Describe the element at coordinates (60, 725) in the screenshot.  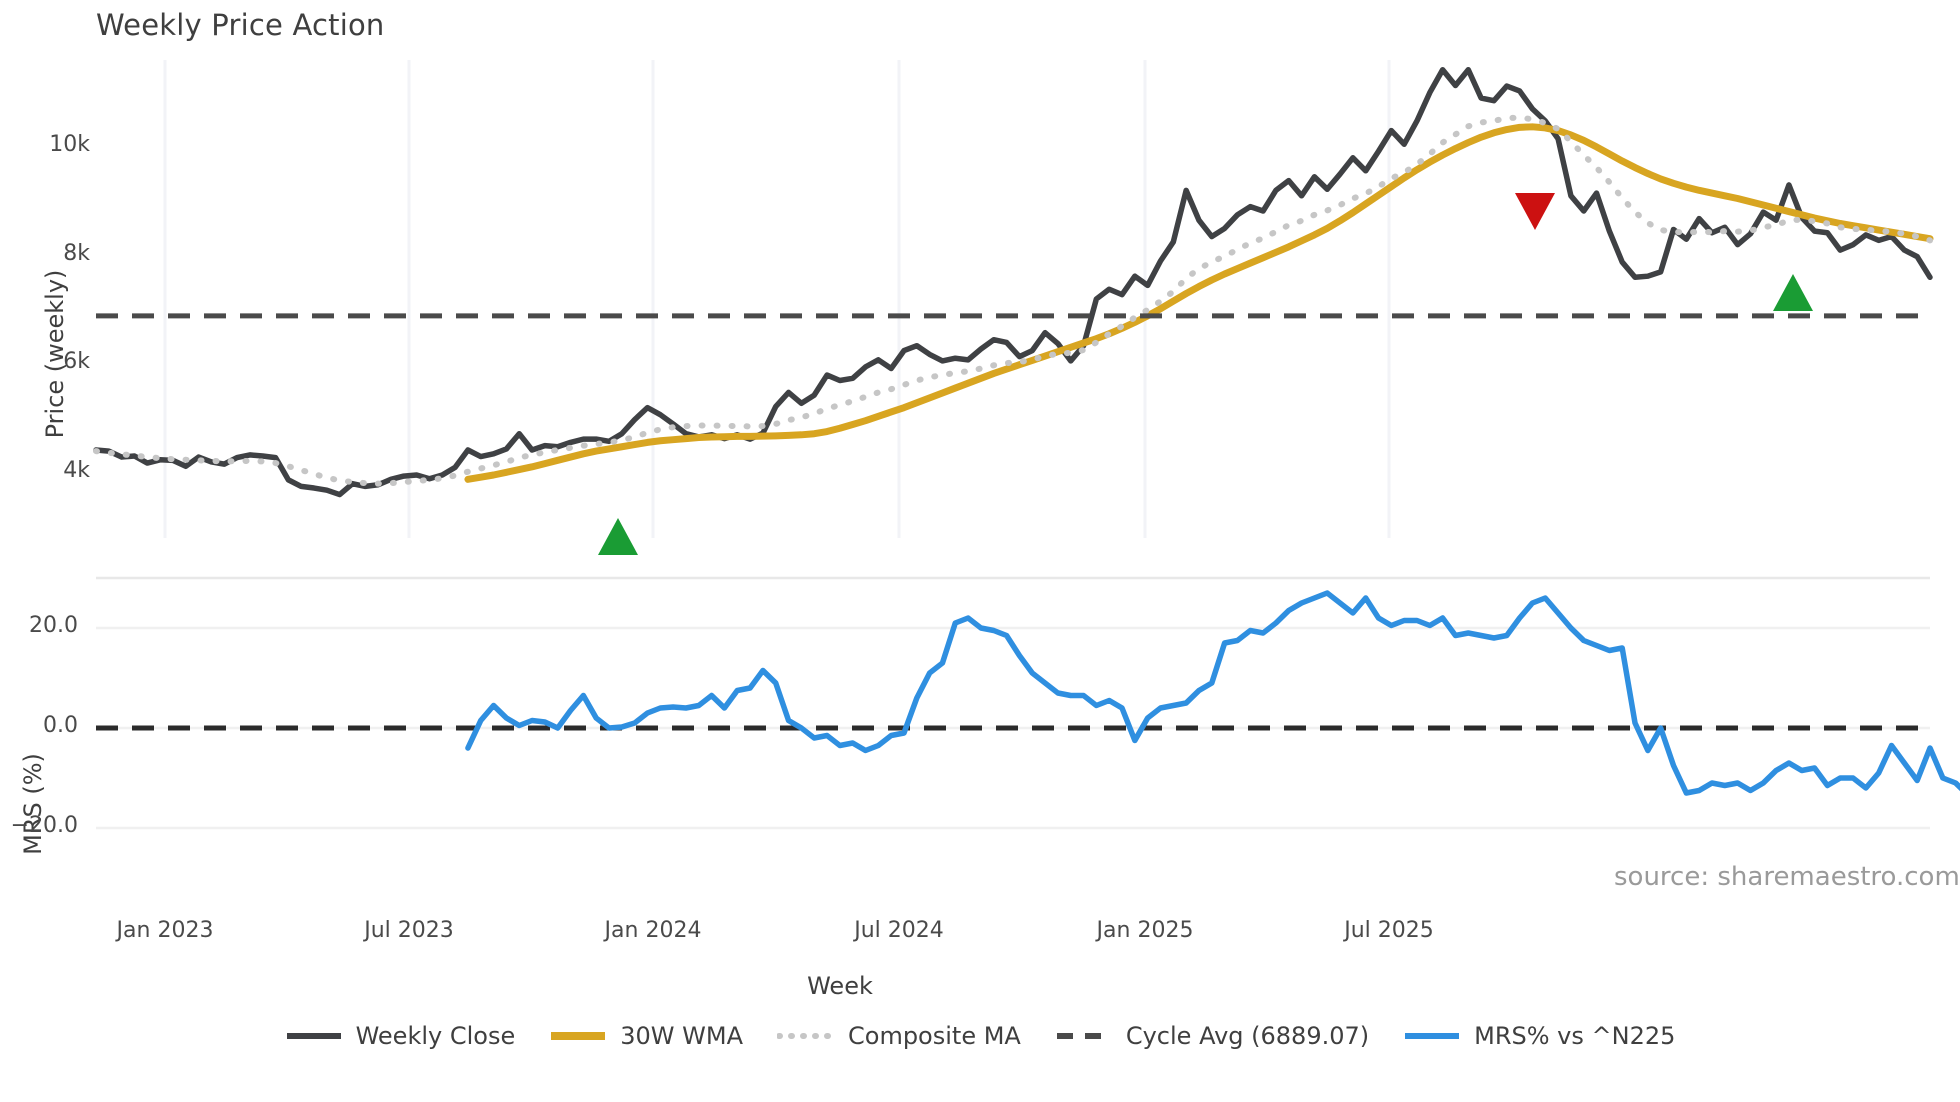
I see `y-tick-mrs: 0.0` at that location.